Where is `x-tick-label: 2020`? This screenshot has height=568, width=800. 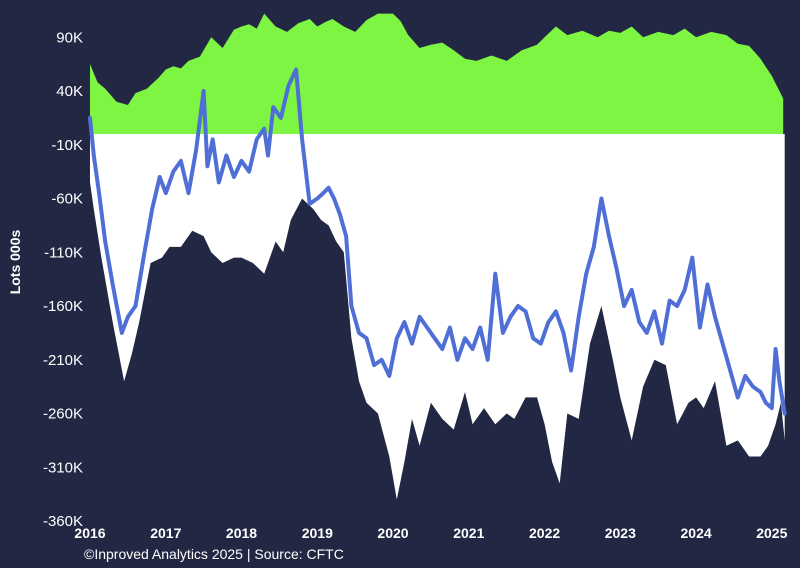
x-tick-label: 2020 is located at coordinates (392, 533).